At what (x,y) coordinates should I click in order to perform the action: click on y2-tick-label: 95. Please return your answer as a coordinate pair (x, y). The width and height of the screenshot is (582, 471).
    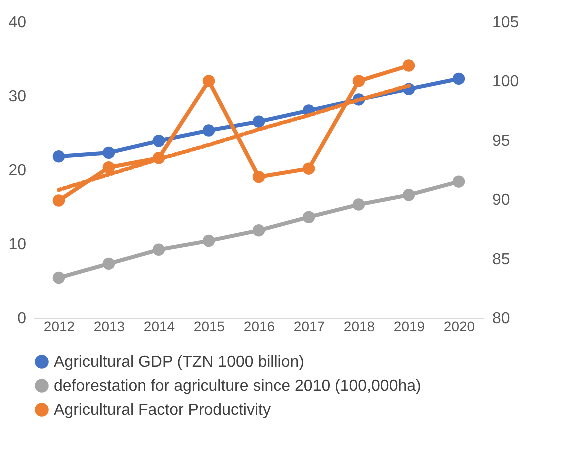
    Looking at the image, I should click on (501, 141).